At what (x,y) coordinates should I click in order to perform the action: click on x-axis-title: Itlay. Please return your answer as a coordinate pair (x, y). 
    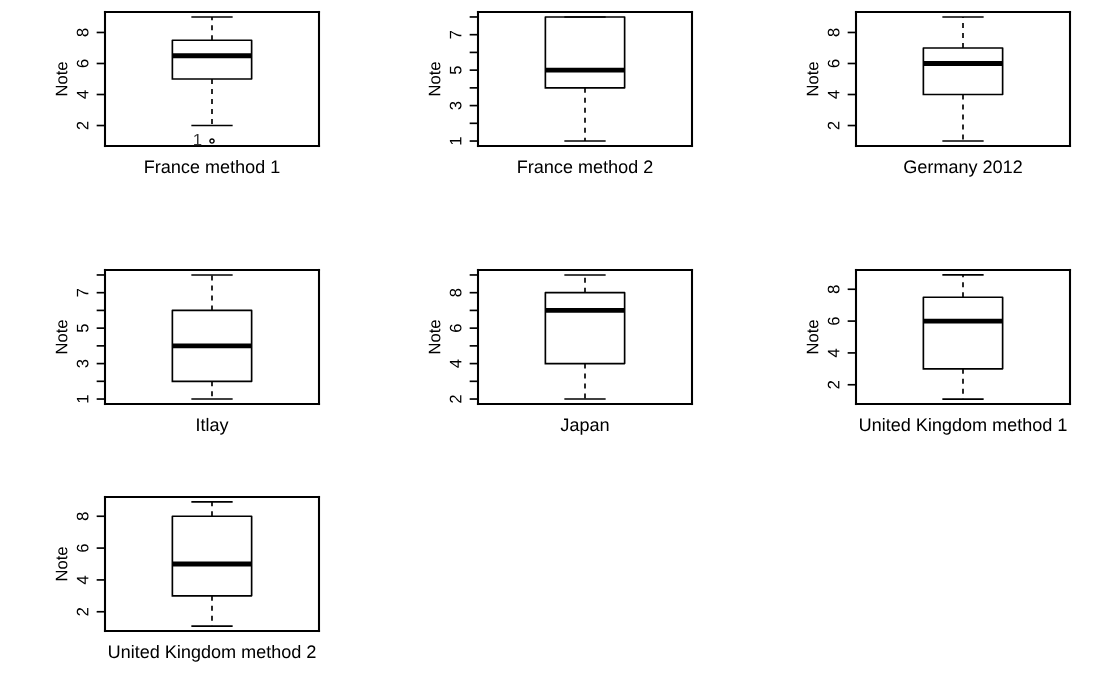
    Looking at the image, I should click on (213, 426).